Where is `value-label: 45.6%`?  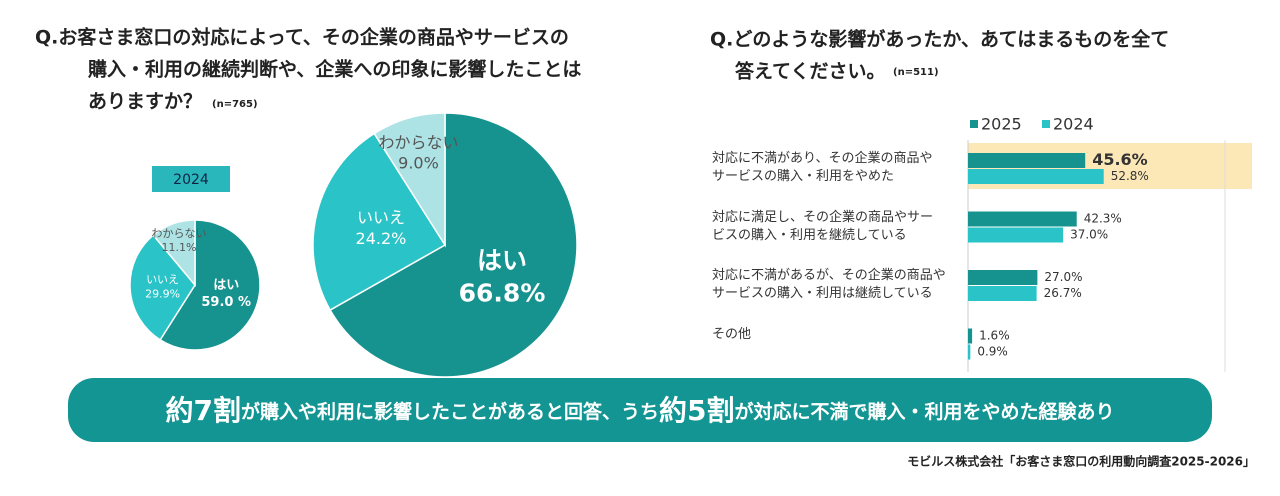 value-label: 45.6% is located at coordinates (1120, 159).